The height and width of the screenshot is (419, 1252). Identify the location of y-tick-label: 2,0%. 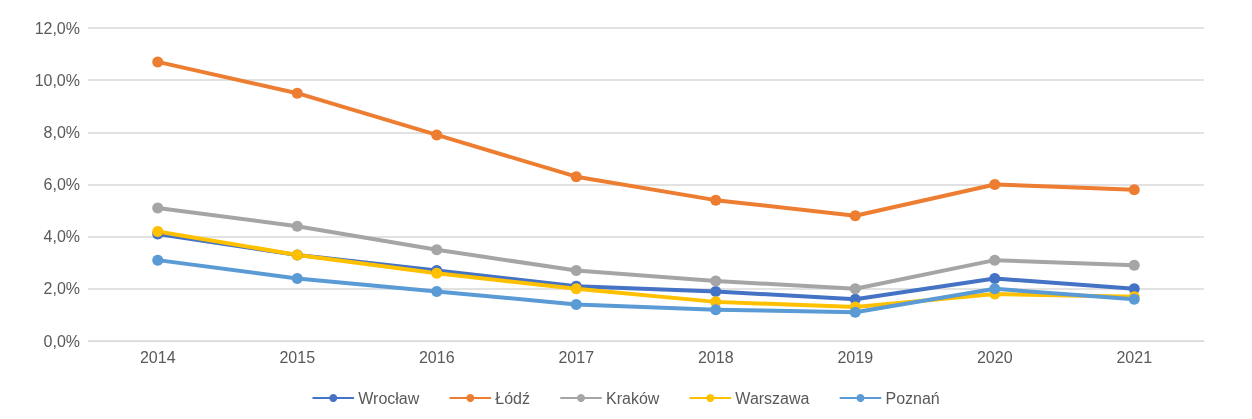
(61, 289).